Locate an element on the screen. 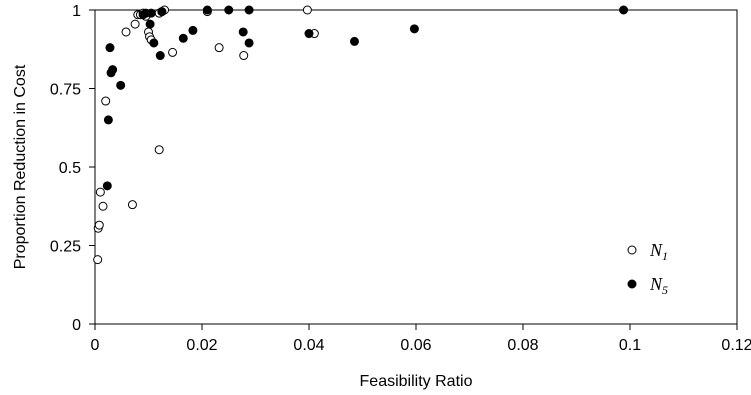 This screenshot has width=751, height=395. x-tick-label: 0.06 is located at coordinates (415, 345).